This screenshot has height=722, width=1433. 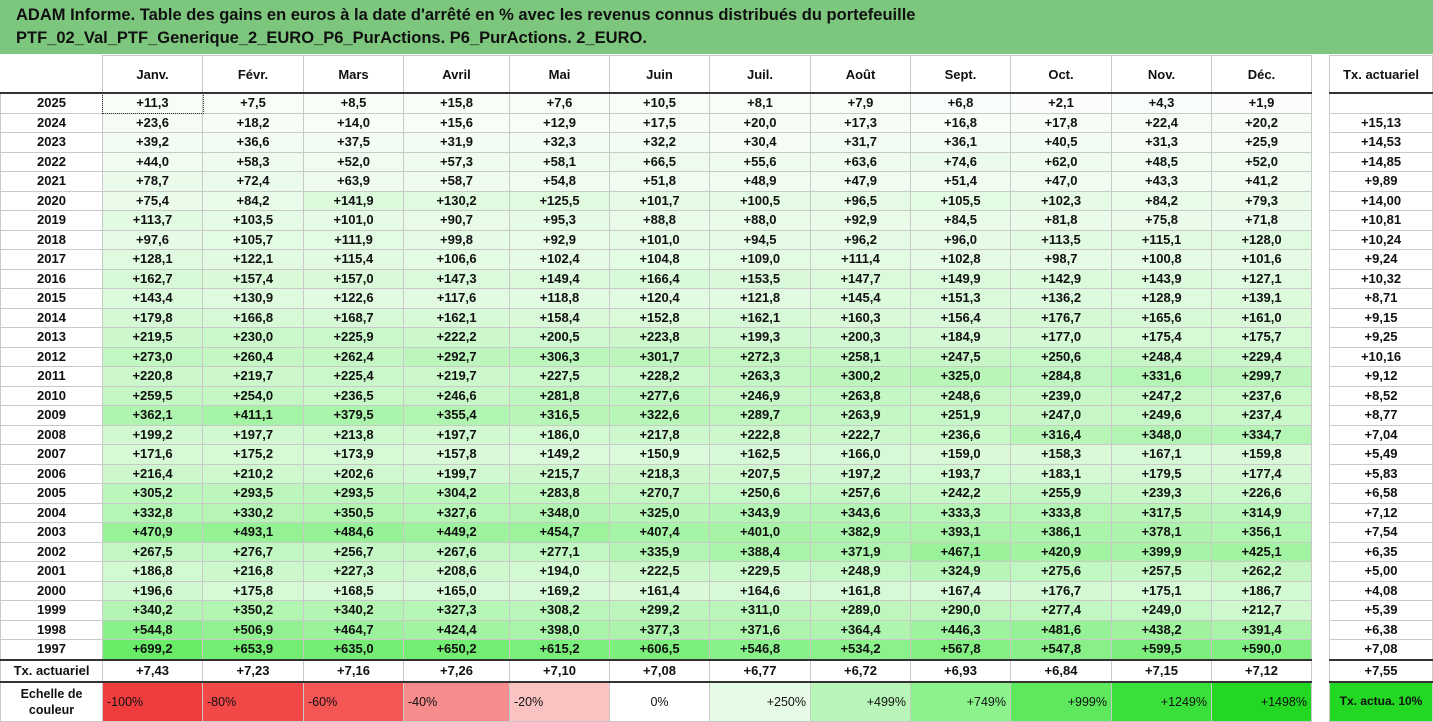 What do you see at coordinates (51, 512) in the screenshot?
I see `year-cell: 2004` at bounding box center [51, 512].